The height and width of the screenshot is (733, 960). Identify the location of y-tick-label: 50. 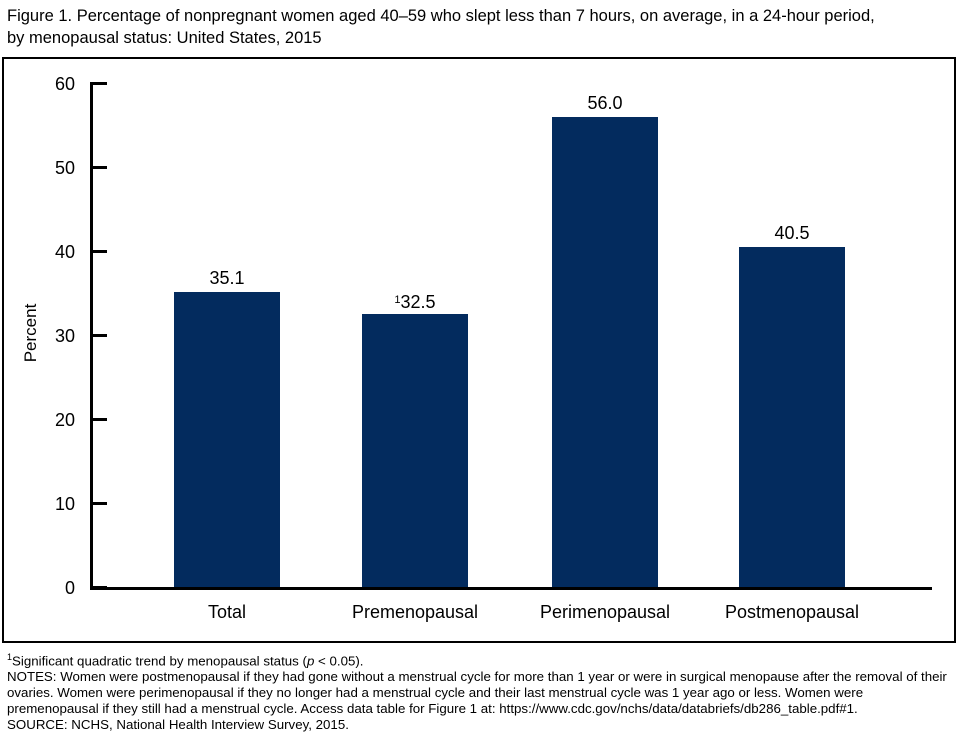
(64, 168).